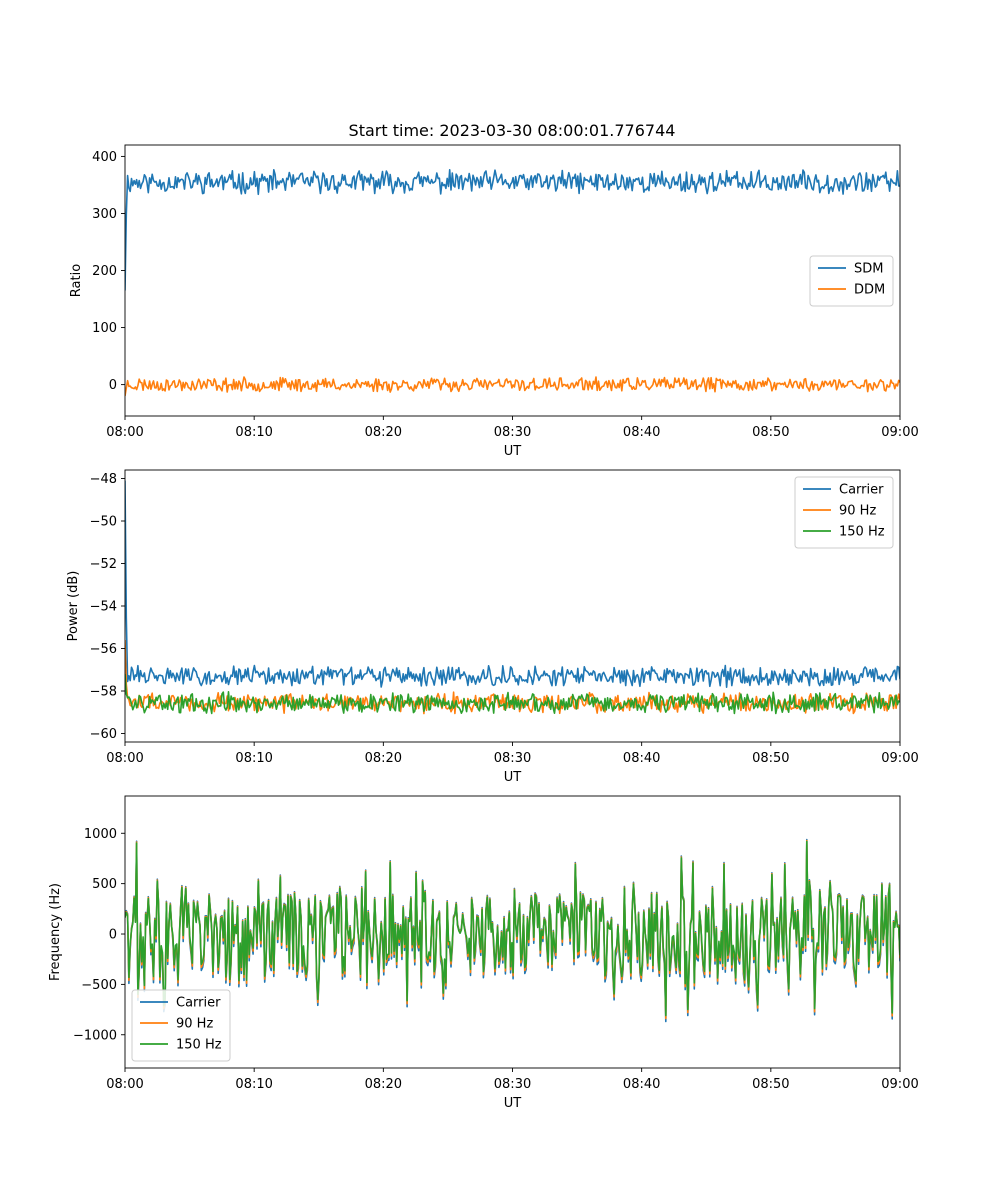 The width and height of the screenshot is (1000, 1200). Describe the element at coordinates (103, 522) in the screenshot. I see `y-tick-label: −50` at that location.